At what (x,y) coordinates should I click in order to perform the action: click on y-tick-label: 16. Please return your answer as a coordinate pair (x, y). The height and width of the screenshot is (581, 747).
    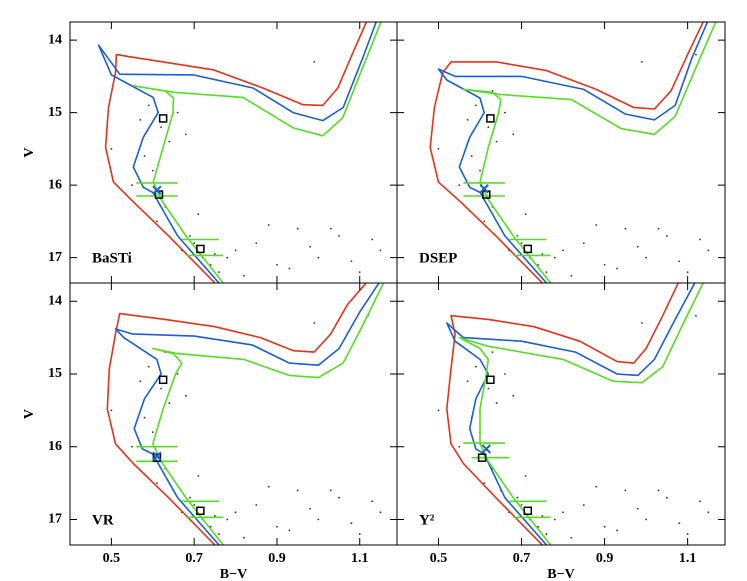
    Looking at the image, I should click on (55, 446).